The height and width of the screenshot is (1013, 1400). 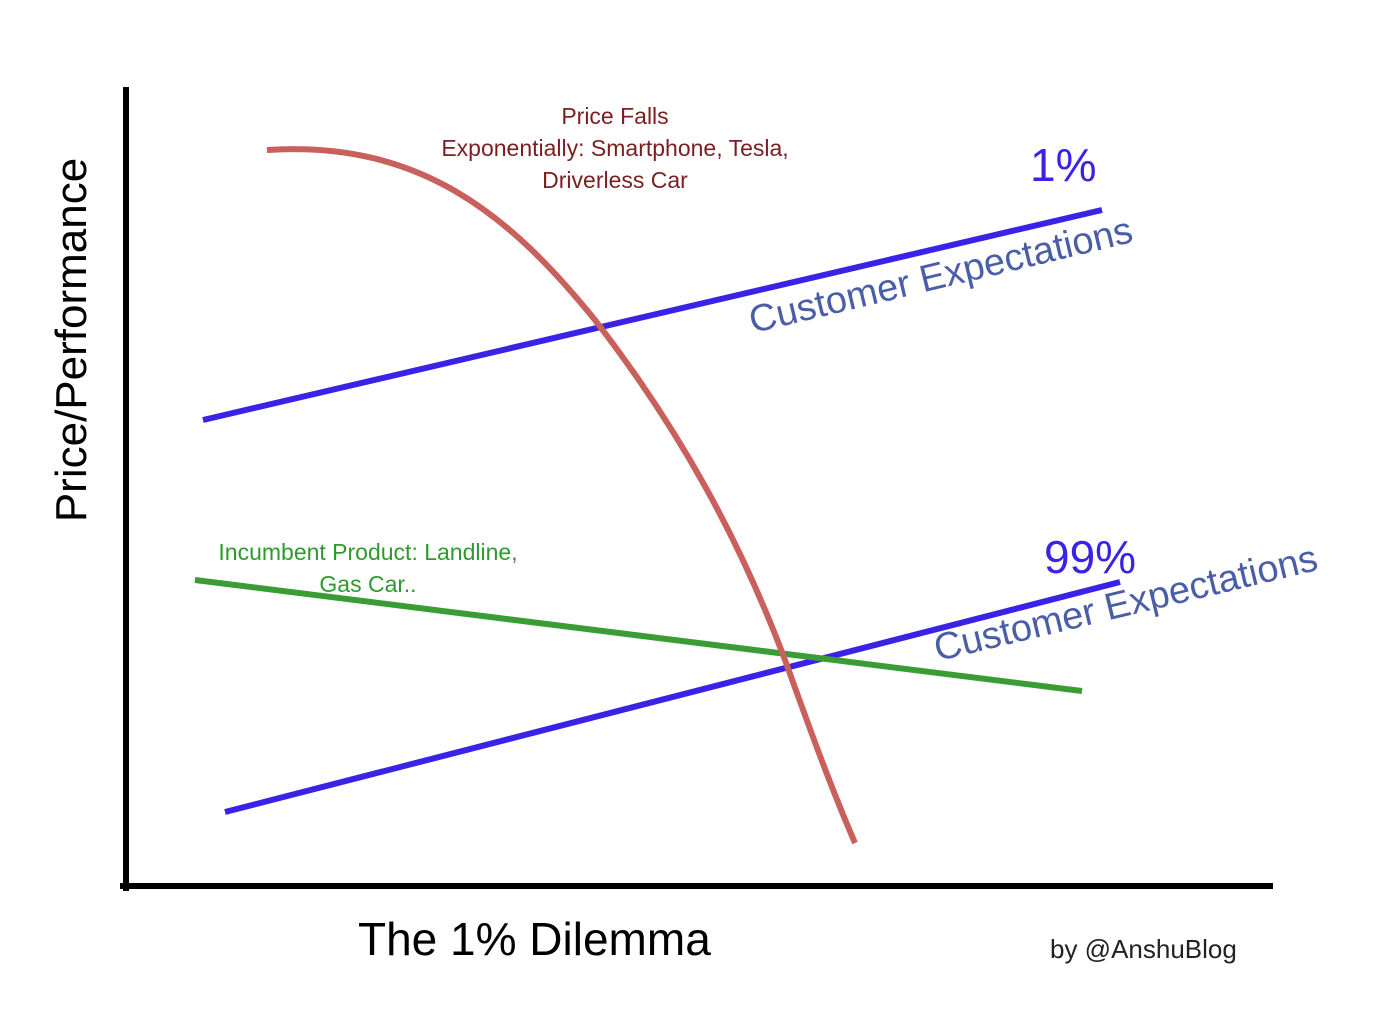 I want to click on incumbent-note-line: Gas Car.., so click(x=368, y=584).